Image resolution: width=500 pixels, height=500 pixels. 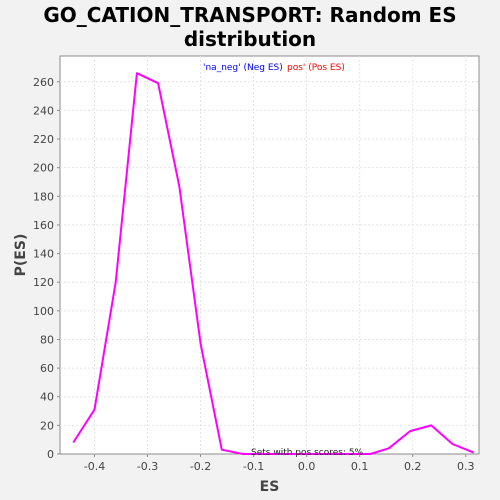 What do you see at coordinates (94, 466) in the screenshot?
I see `x-tick-label: -0.4` at bounding box center [94, 466].